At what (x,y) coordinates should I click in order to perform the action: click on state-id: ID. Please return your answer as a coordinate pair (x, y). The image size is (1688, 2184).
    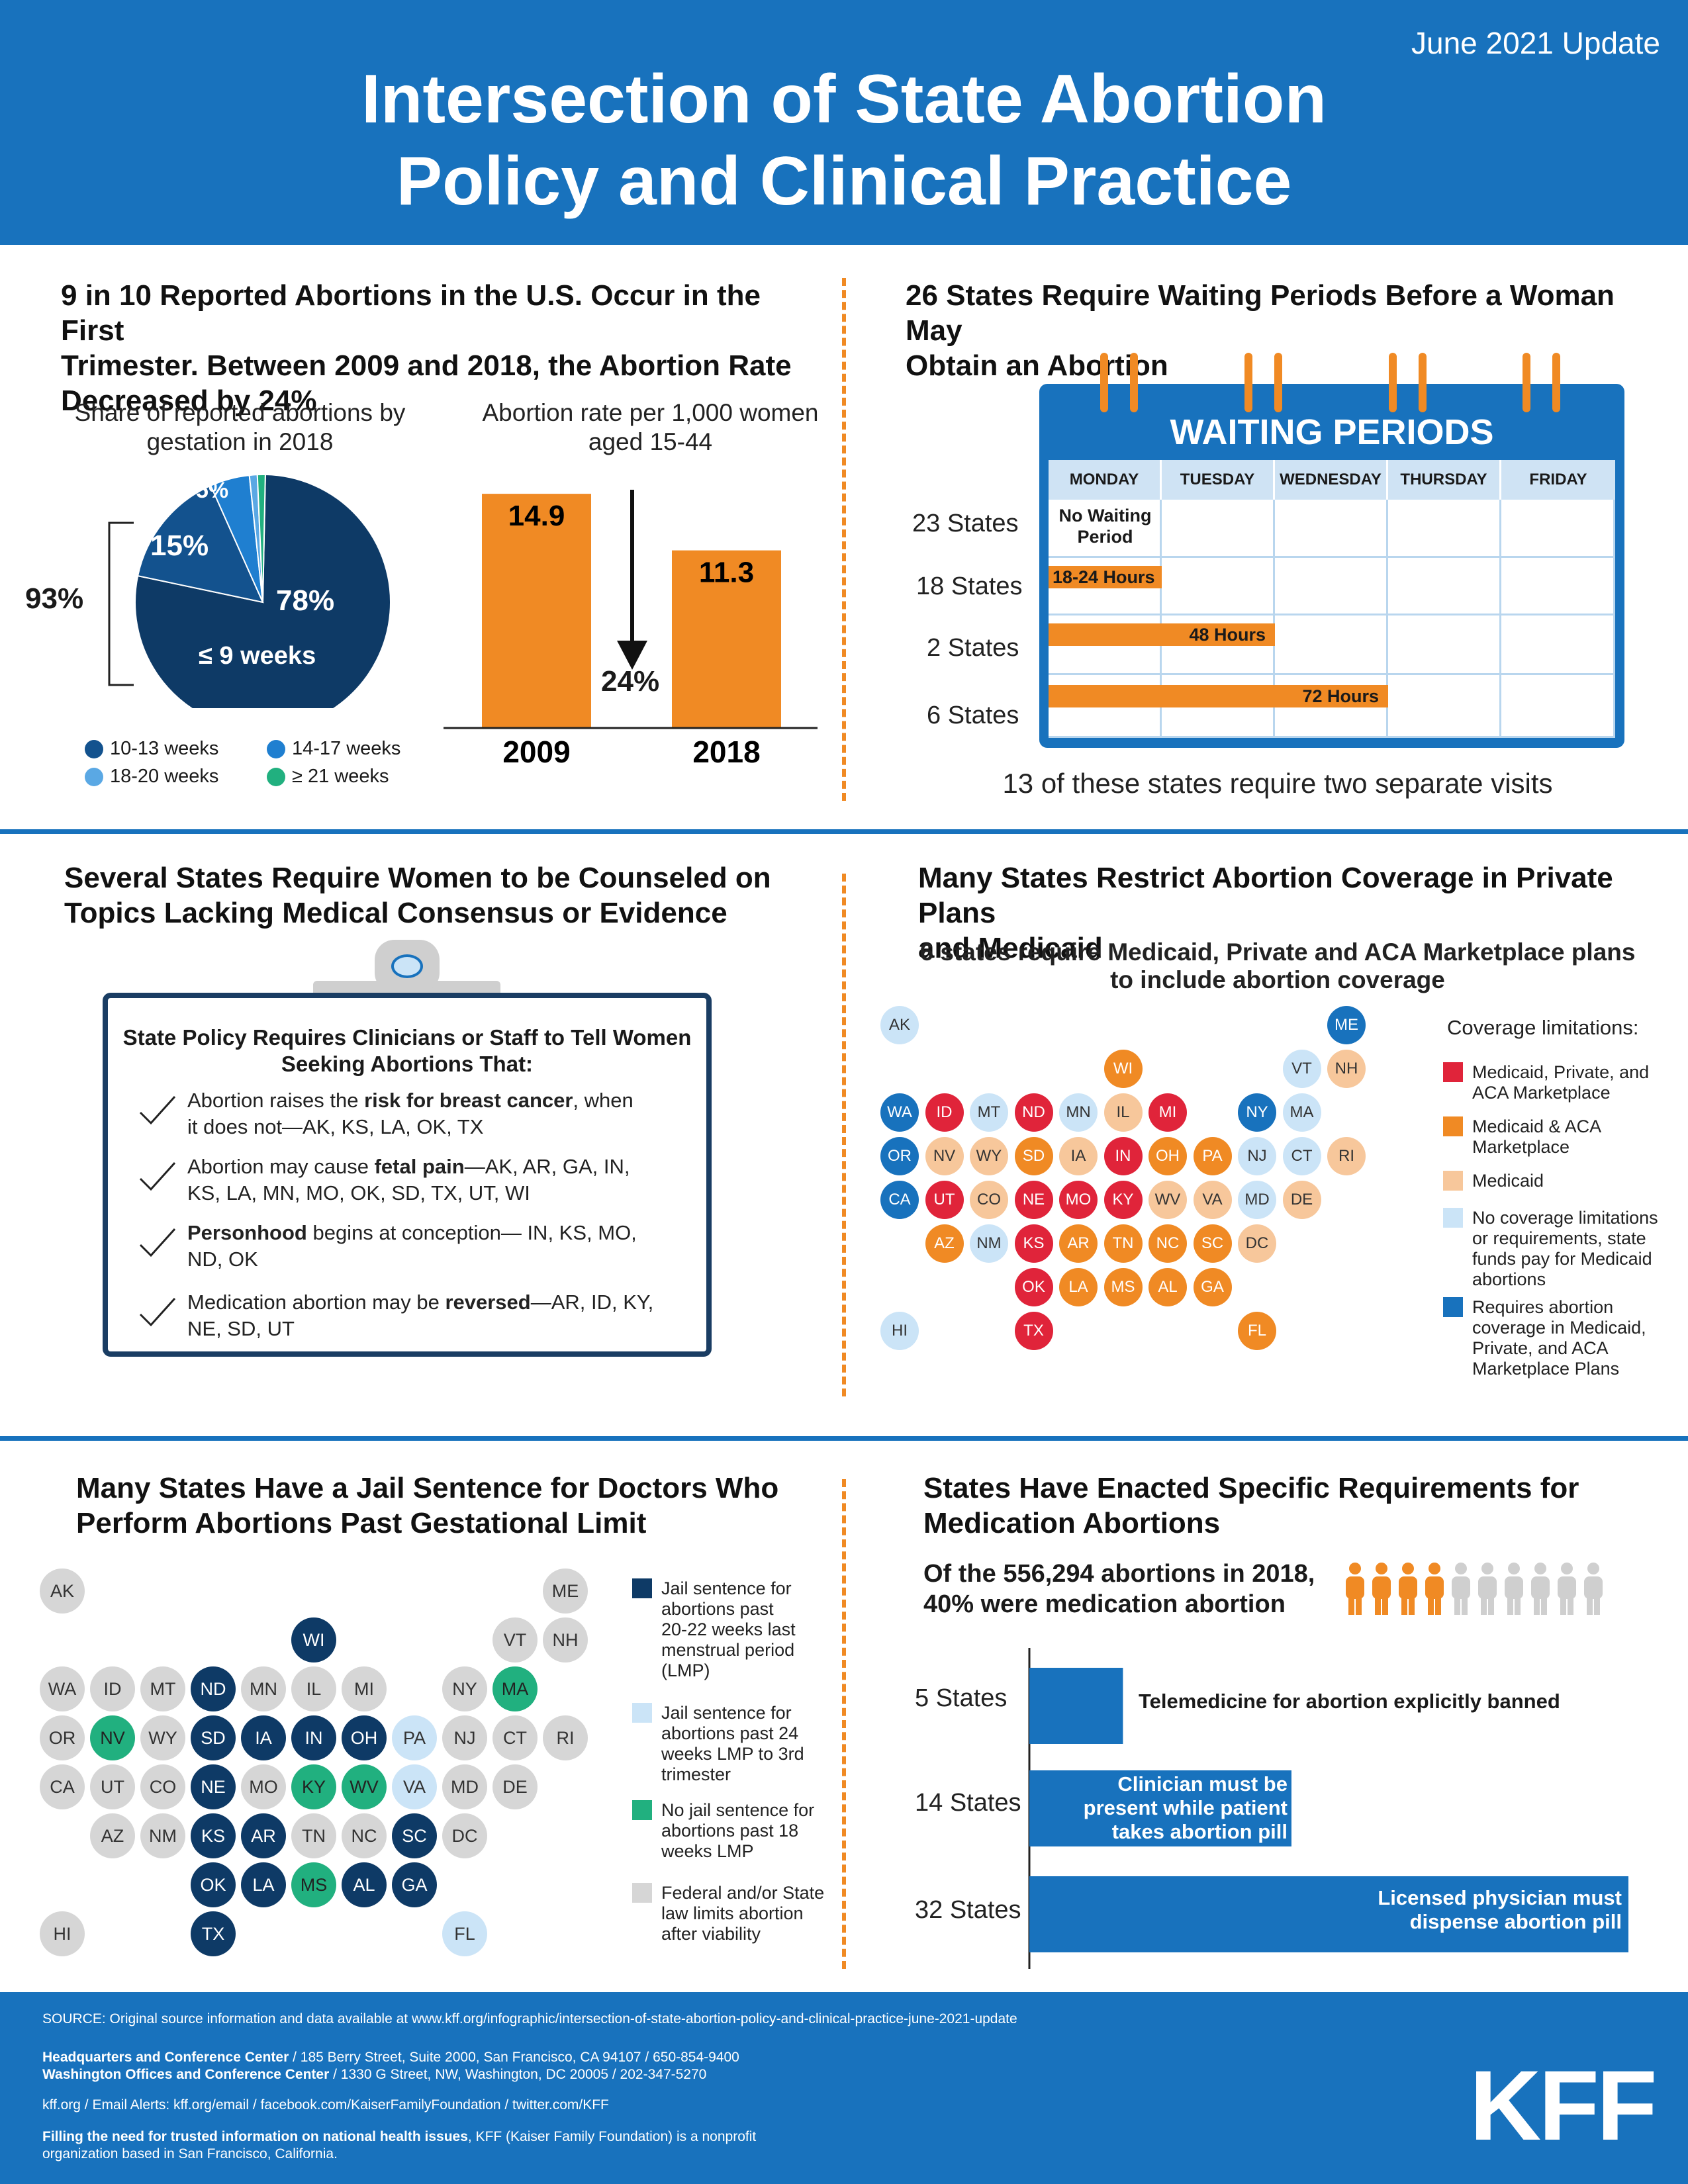
    Looking at the image, I should click on (112, 1689).